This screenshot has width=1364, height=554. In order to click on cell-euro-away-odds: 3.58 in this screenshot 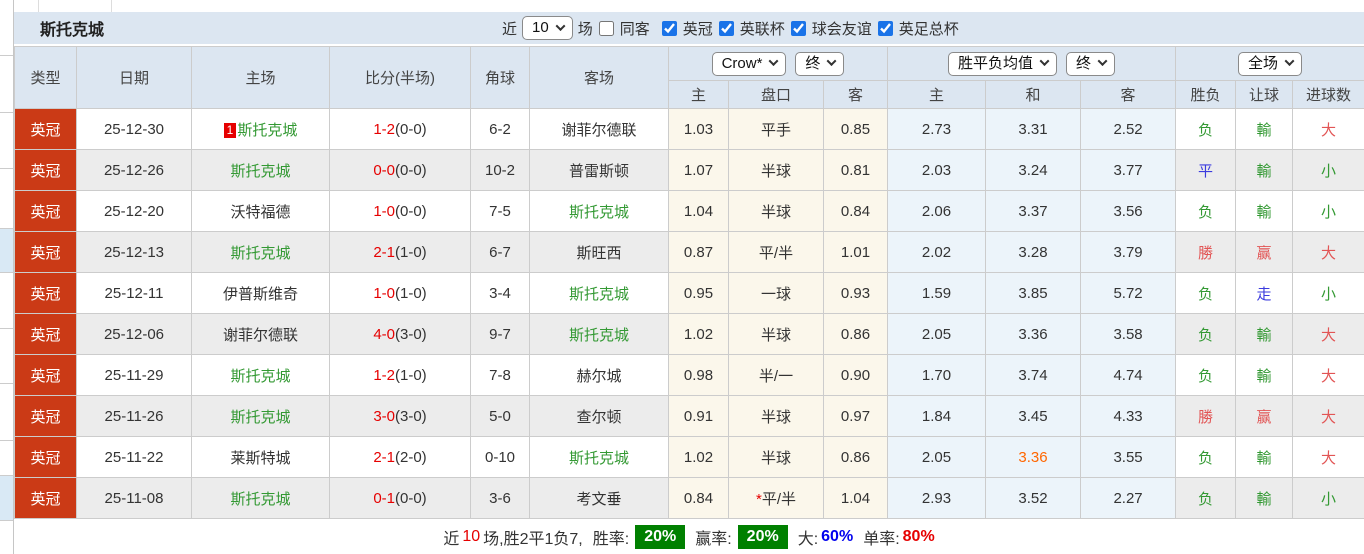, I will do `click(1128, 334)`.